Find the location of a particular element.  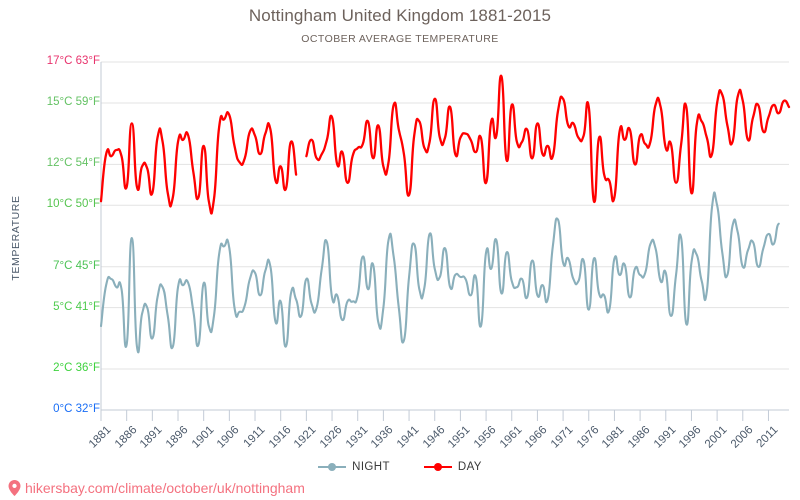

y-axis-tick-label: 7°C 45°F is located at coordinates (76, 265).